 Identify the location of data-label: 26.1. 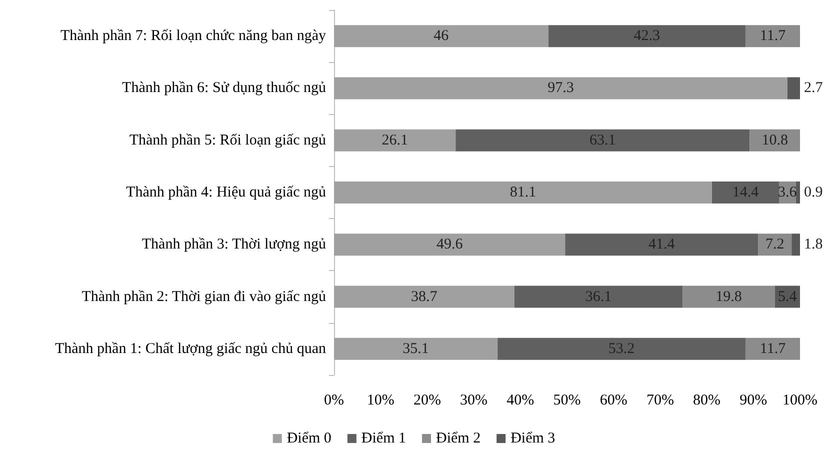
(395, 140).